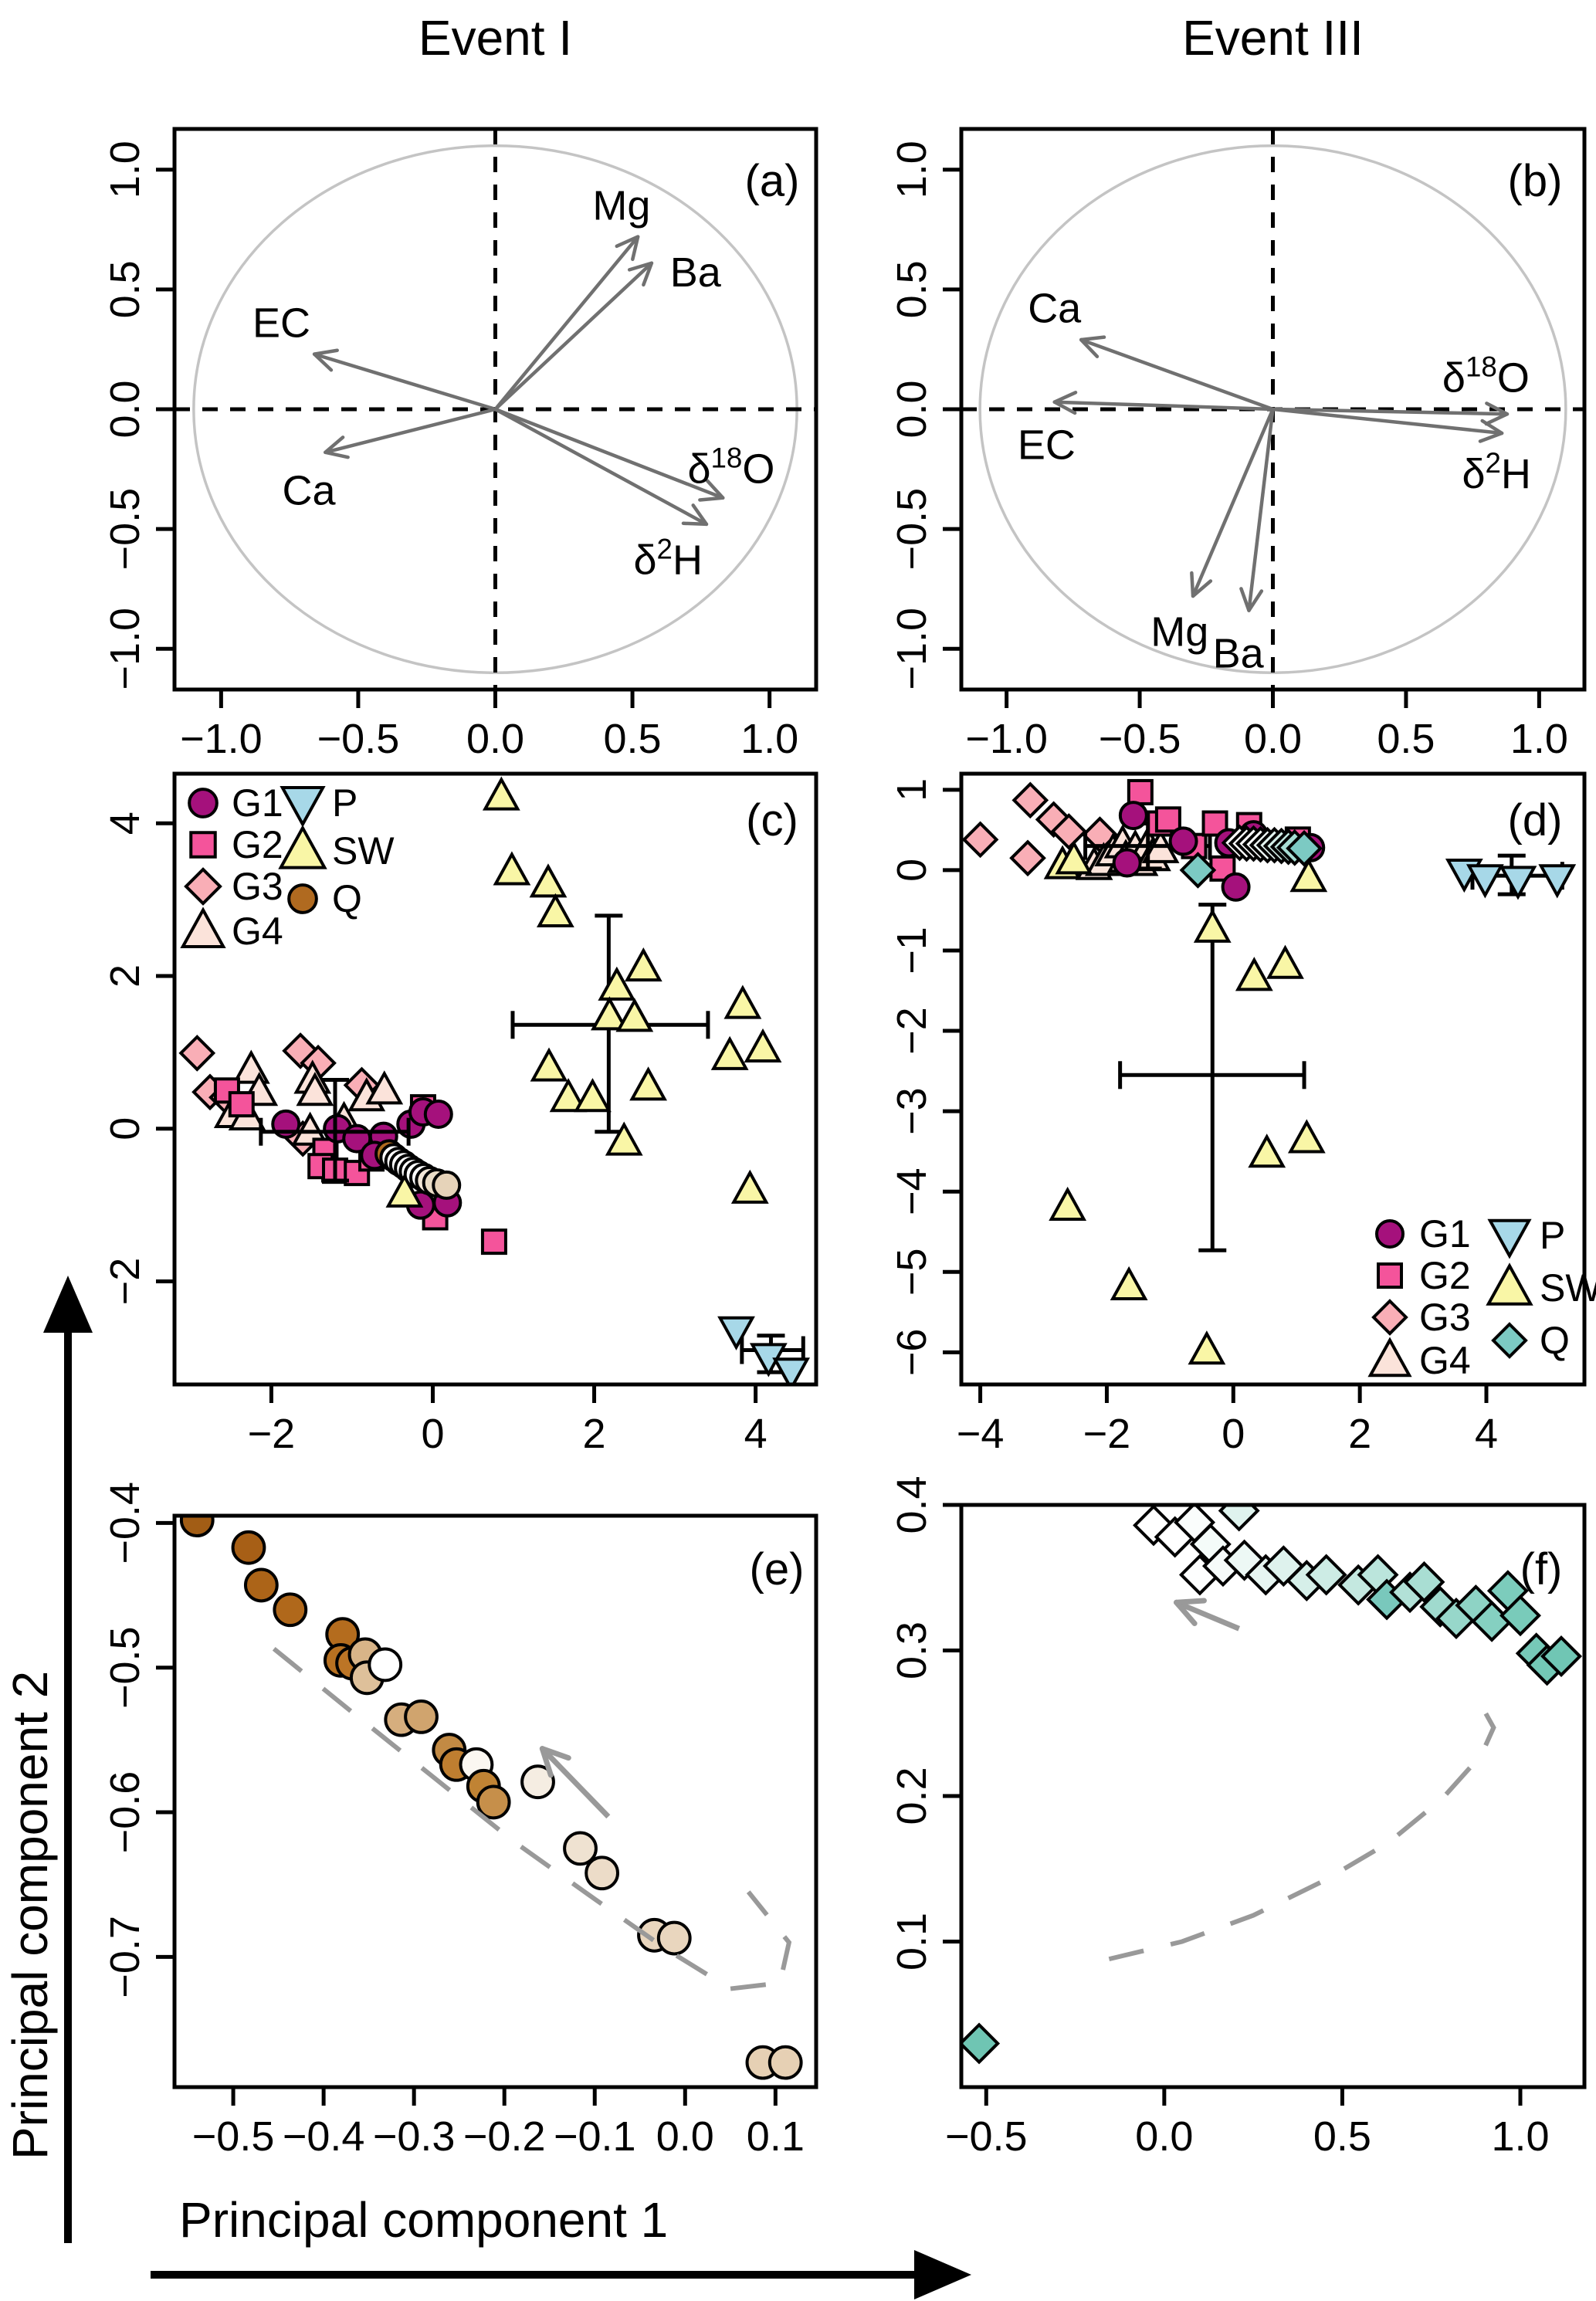 This screenshot has height=2301, width=1596. I want to click on panel-d-border, so click(1273, 1079).